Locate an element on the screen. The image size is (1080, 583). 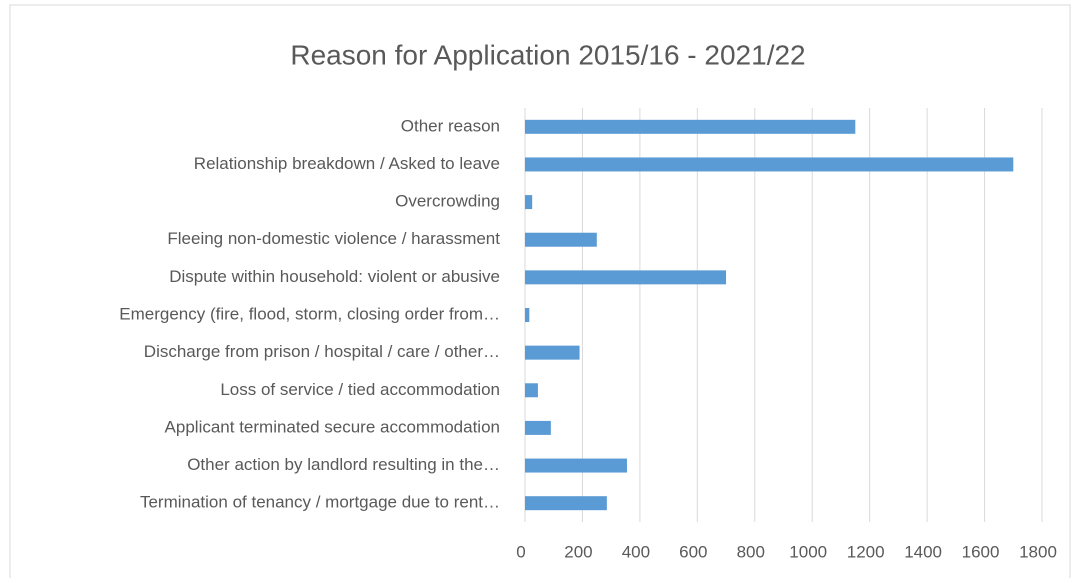
x-tick-label: 200 is located at coordinates (578, 551).